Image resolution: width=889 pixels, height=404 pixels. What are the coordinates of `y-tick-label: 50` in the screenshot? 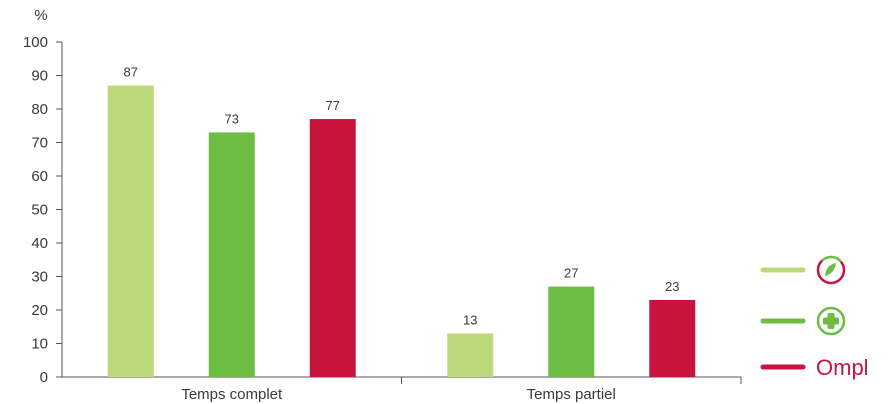 It's located at (39, 210).